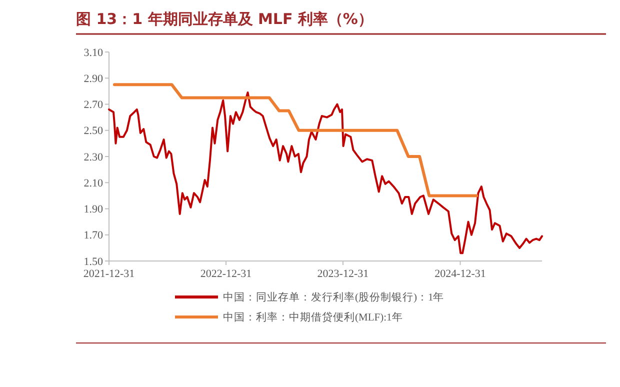 This screenshot has width=620, height=387. I want to click on legend-label: 中国：利率：中期借贷便利(MLF):1年, so click(313, 317).